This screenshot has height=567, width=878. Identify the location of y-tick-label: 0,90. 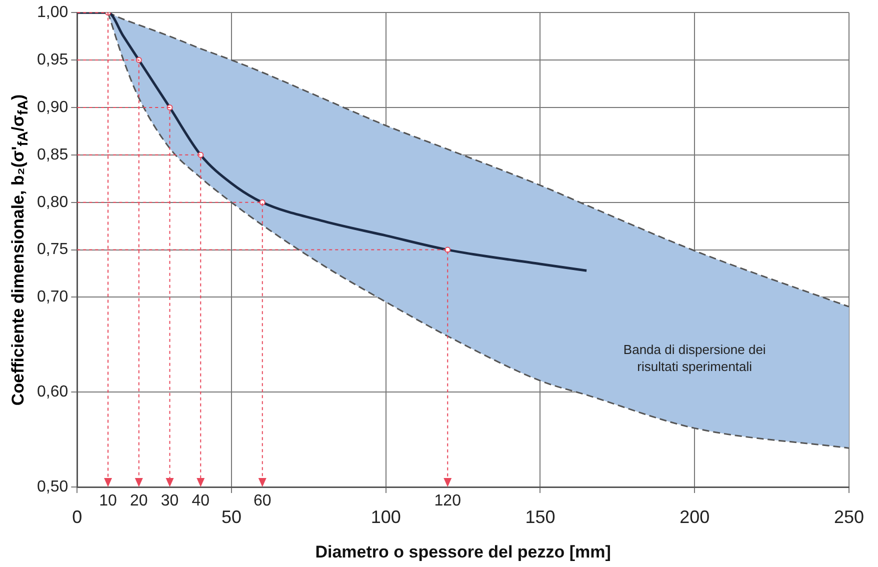
(52, 107).